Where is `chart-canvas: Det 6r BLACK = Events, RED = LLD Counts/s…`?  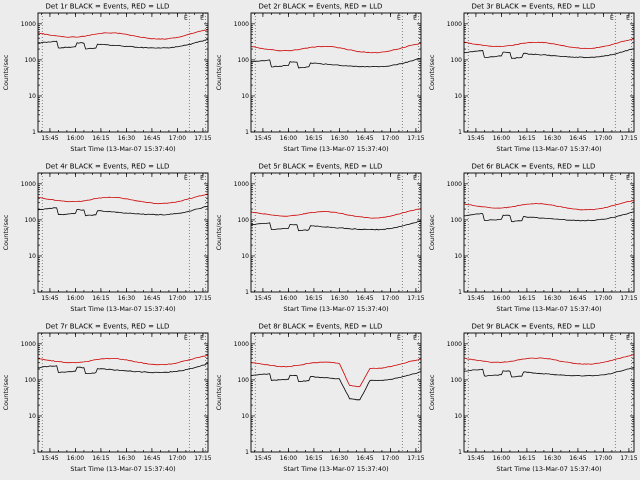
chart-canvas: Det 6r BLACK = Events, RED = LLD Counts/s… is located at coordinates (533, 238).